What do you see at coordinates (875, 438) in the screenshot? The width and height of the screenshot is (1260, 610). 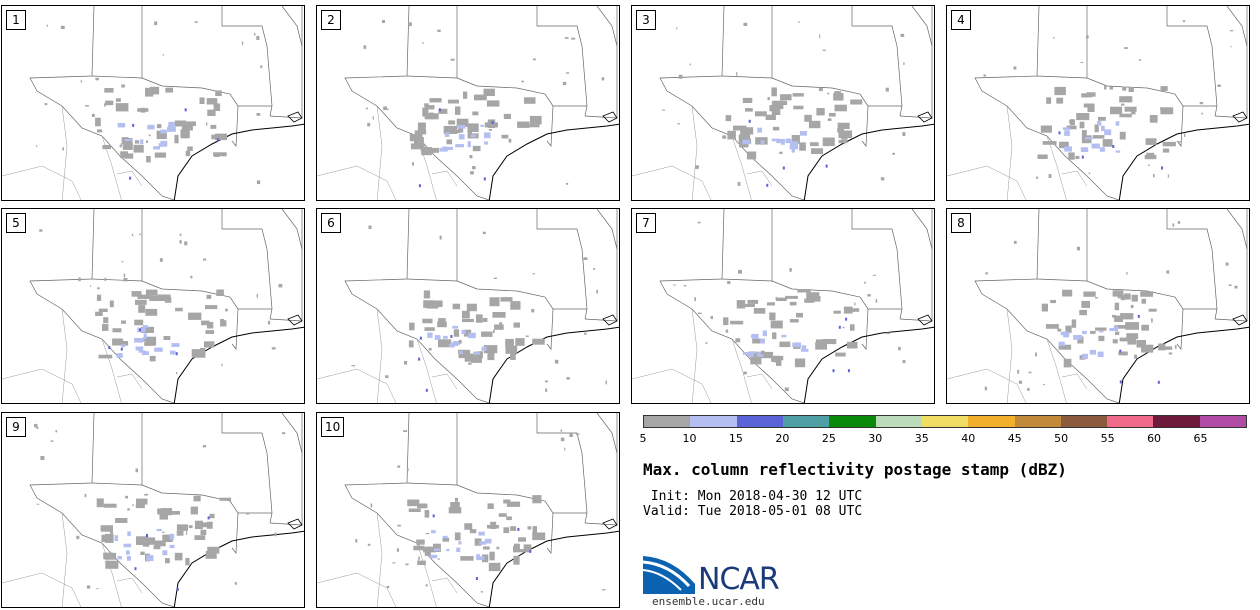 I see `colorbar-tick-label: 30` at bounding box center [875, 438].